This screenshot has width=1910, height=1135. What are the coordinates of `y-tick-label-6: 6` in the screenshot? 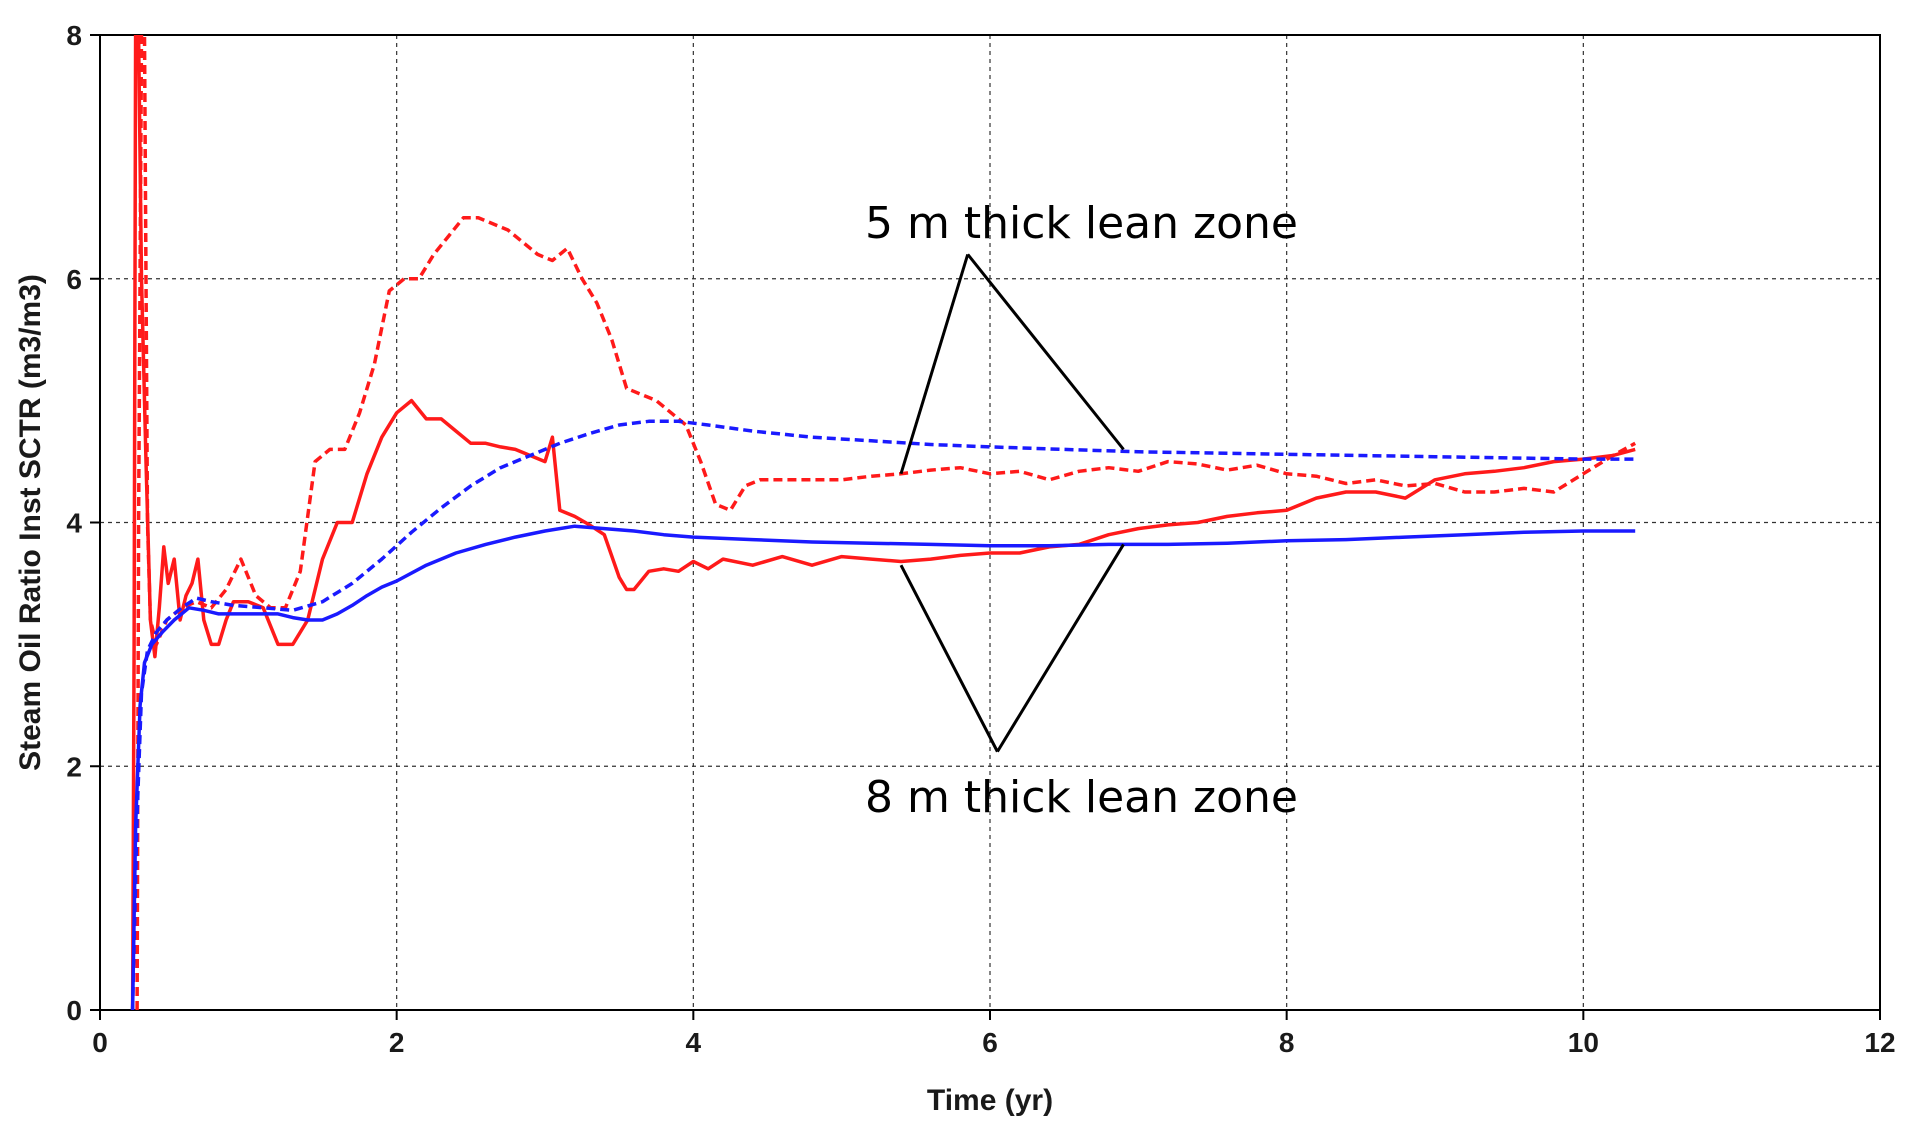 It's located at (74, 279).